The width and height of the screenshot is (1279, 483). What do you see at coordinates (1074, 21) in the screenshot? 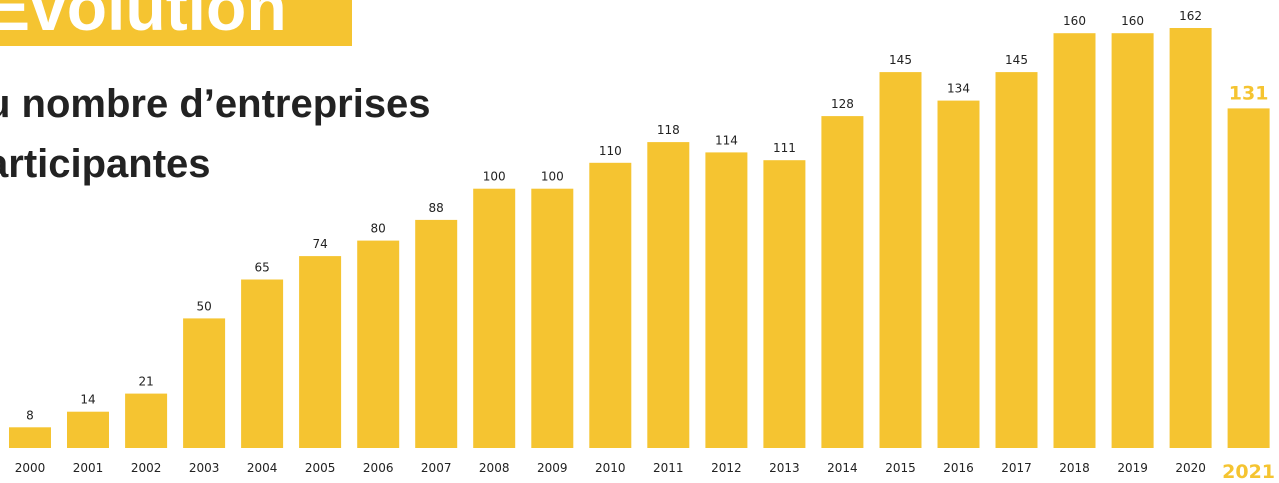
I see `value-label-2018: 160` at bounding box center [1074, 21].